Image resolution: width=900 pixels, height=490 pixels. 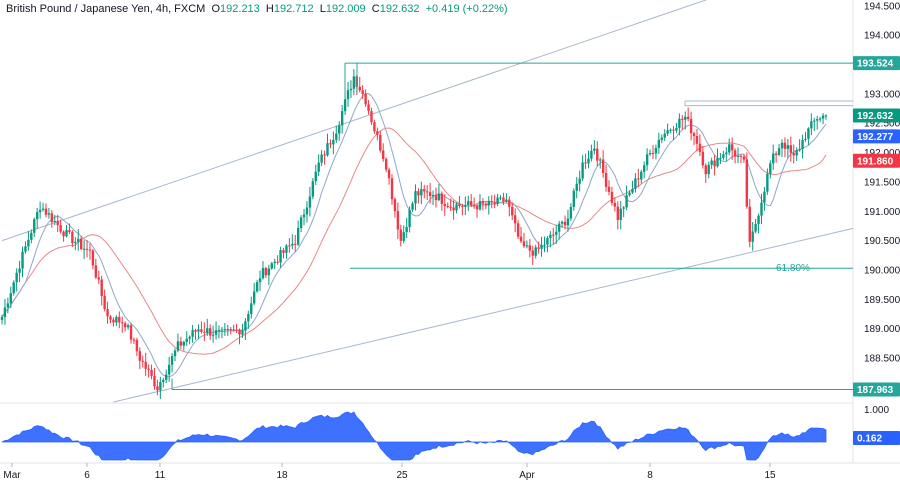 What do you see at coordinates (882, 241) in the screenshot?
I see `price-tick-label: 190.500` at bounding box center [882, 241].